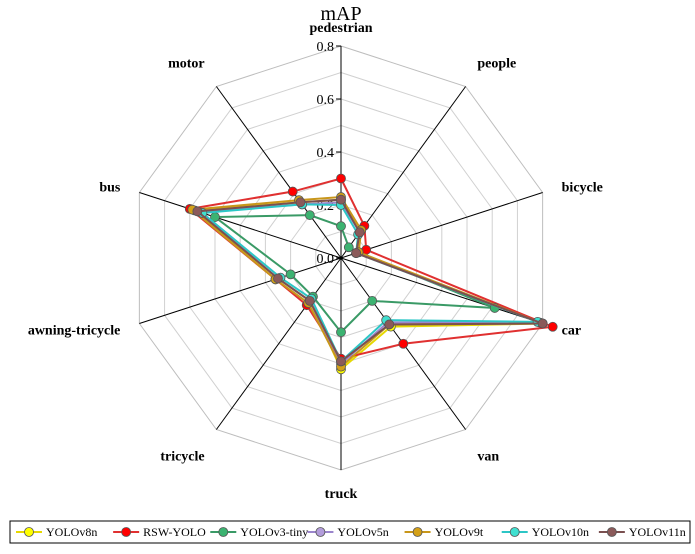 This screenshot has width=695, height=554. Describe the element at coordinates (182, 457) in the screenshot. I see `axis-label: tricycle` at that location.